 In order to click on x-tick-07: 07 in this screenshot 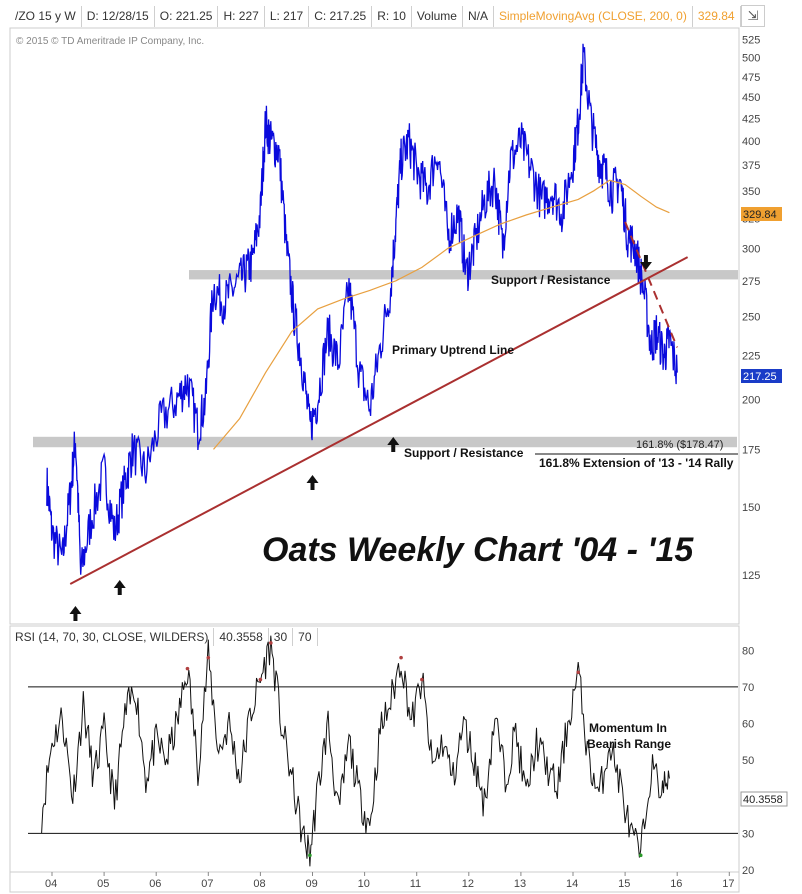, I will do `click(207, 884)`.